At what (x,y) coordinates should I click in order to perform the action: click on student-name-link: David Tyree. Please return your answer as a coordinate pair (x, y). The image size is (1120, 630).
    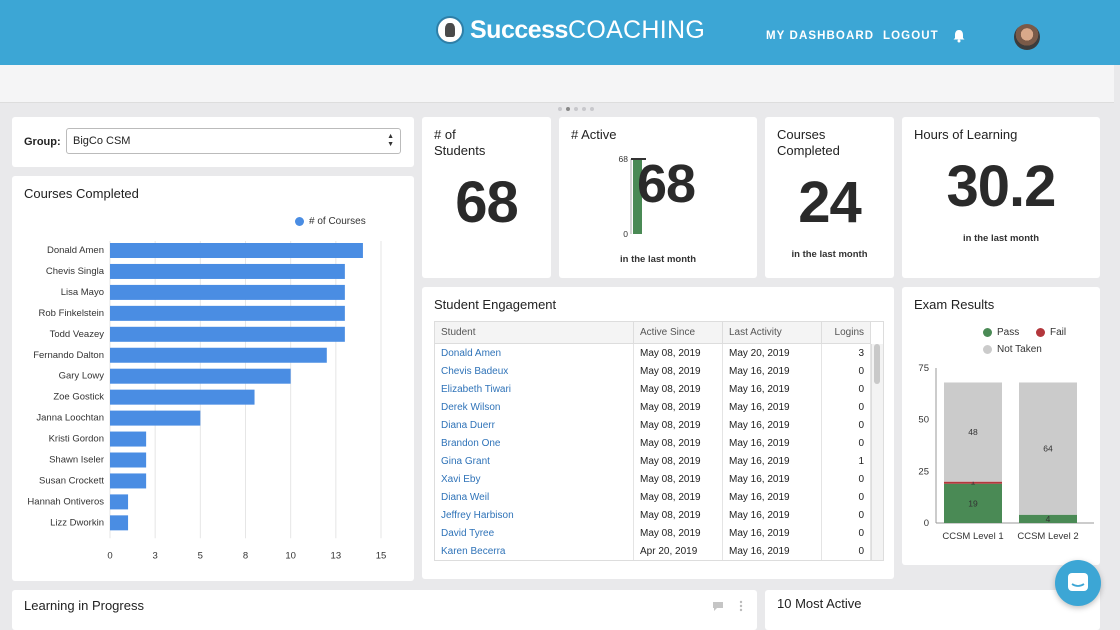
    Looking at the image, I should click on (534, 533).